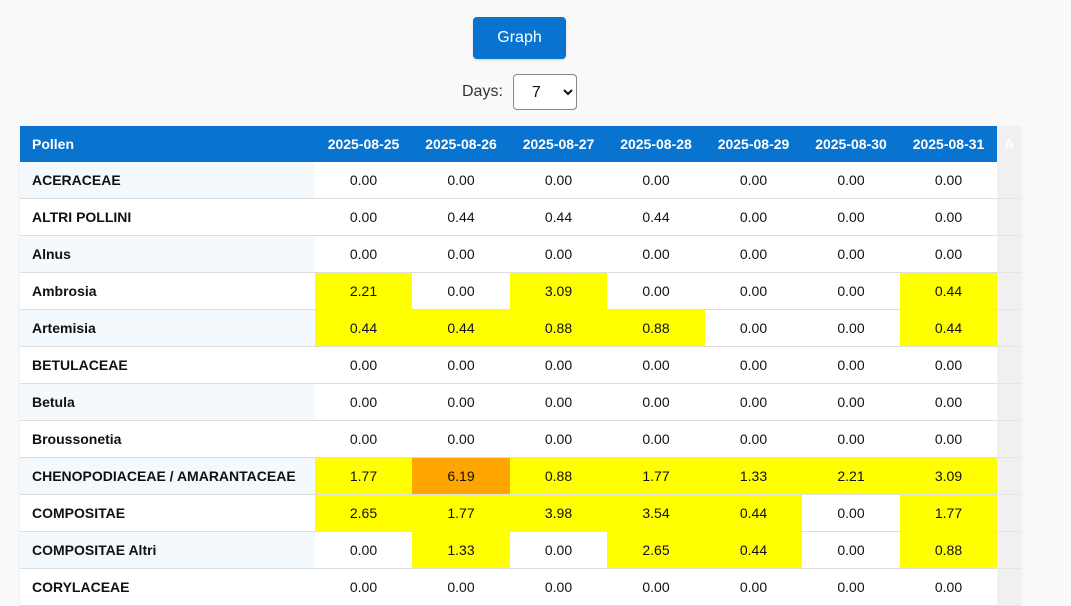 The height and width of the screenshot is (606, 1071). What do you see at coordinates (167, 180) in the screenshot?
I see `pollen-name-cell: ACERACEAE` at bounding box center [167, 180].